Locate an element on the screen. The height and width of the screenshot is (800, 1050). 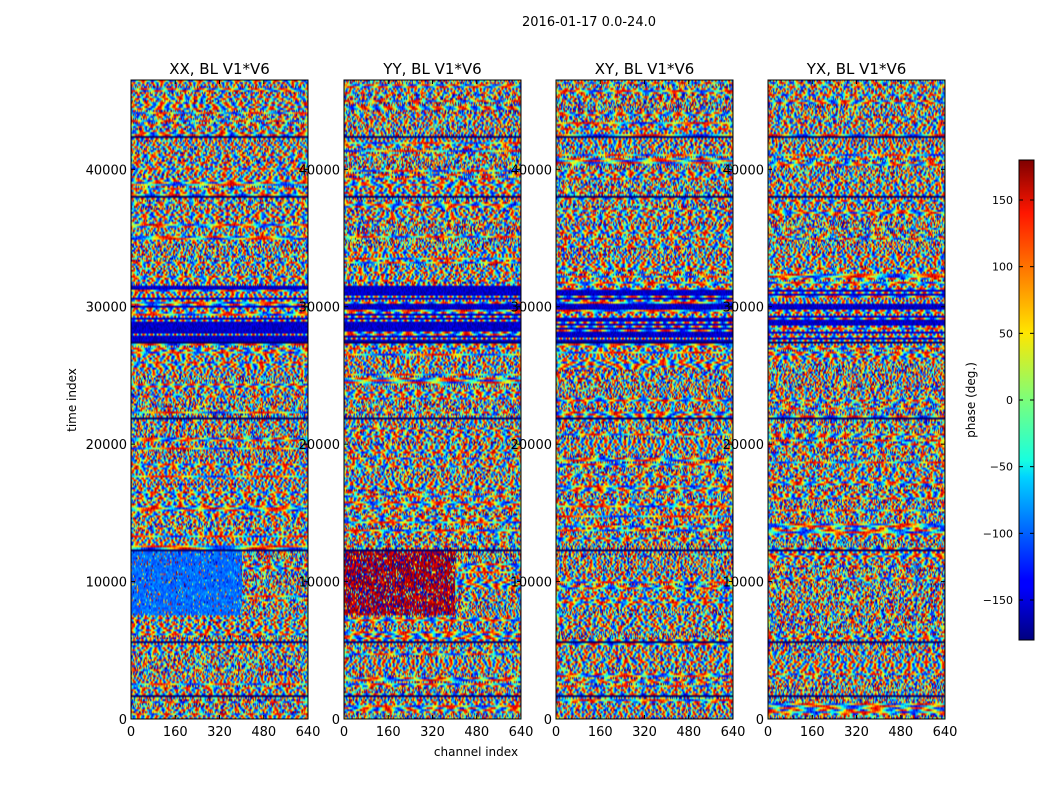
panel-title: YY, BL V1*V6 is located at coordinates (431, 69).